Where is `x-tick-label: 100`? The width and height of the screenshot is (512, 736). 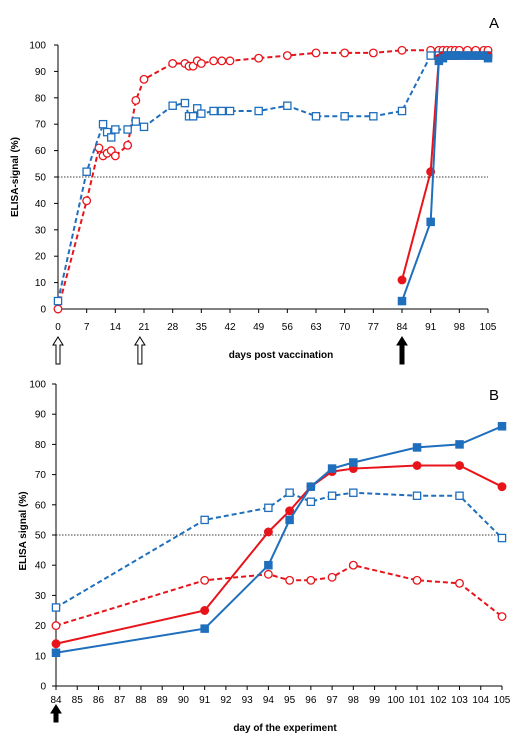 x-tick-label: 100 is located at coordinates (395, 700).